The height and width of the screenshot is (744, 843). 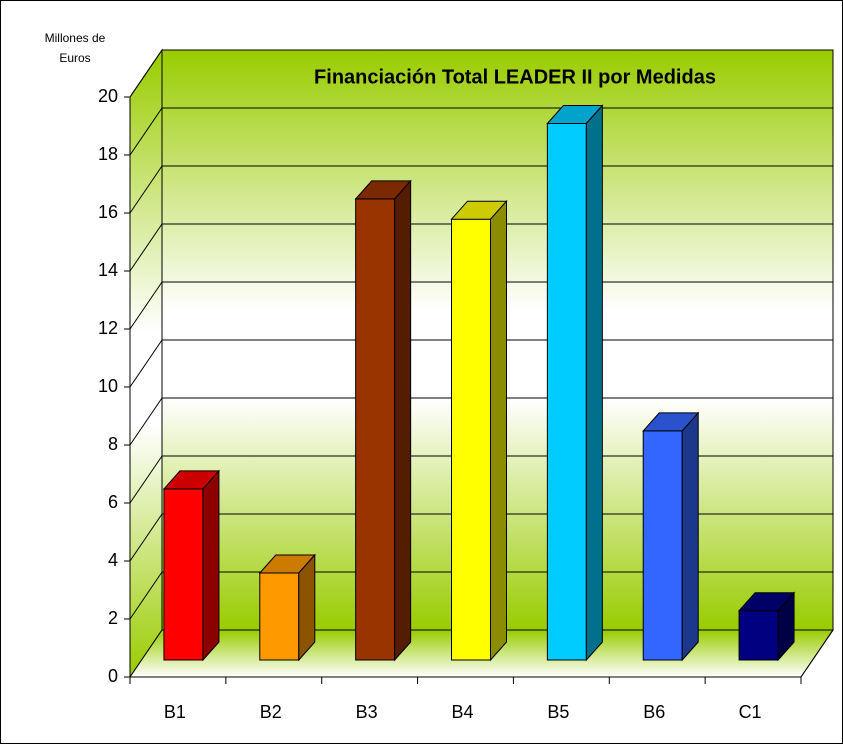 I want to click on x-tick-label: B1, so click(x=175, y=712).